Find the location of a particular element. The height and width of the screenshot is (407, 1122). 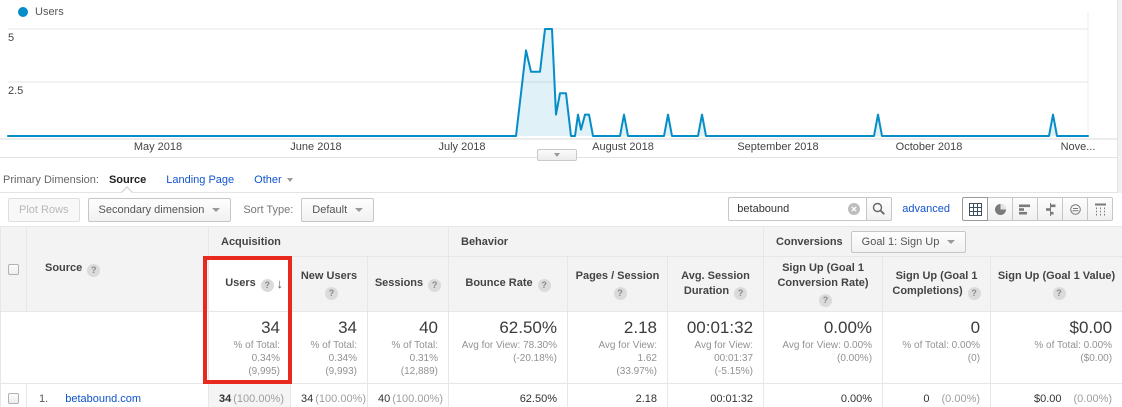

goal-value-column-header: Sign Up (Goal 1 Value) is located at coordinates (1056, 284).